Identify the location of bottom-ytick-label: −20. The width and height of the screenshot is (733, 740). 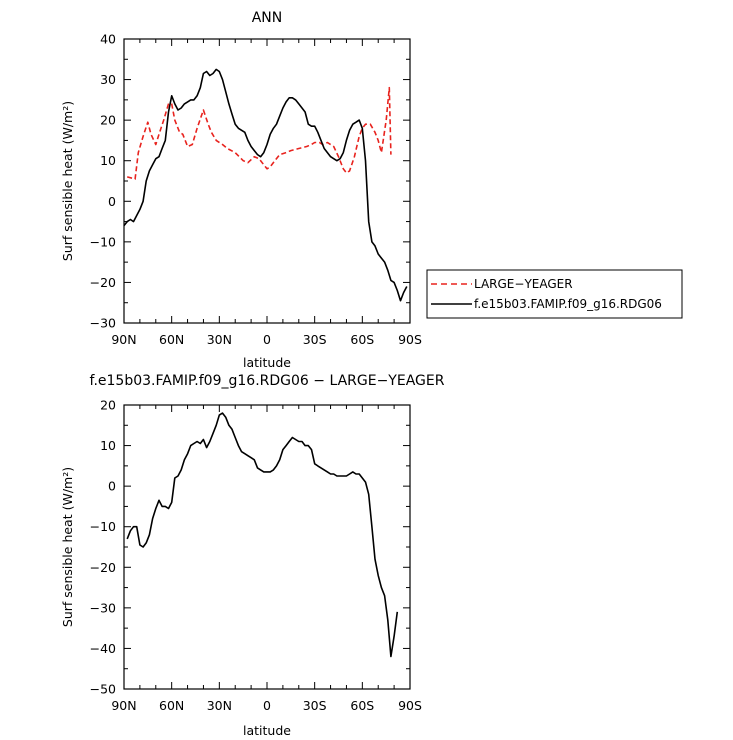
(103, 567).